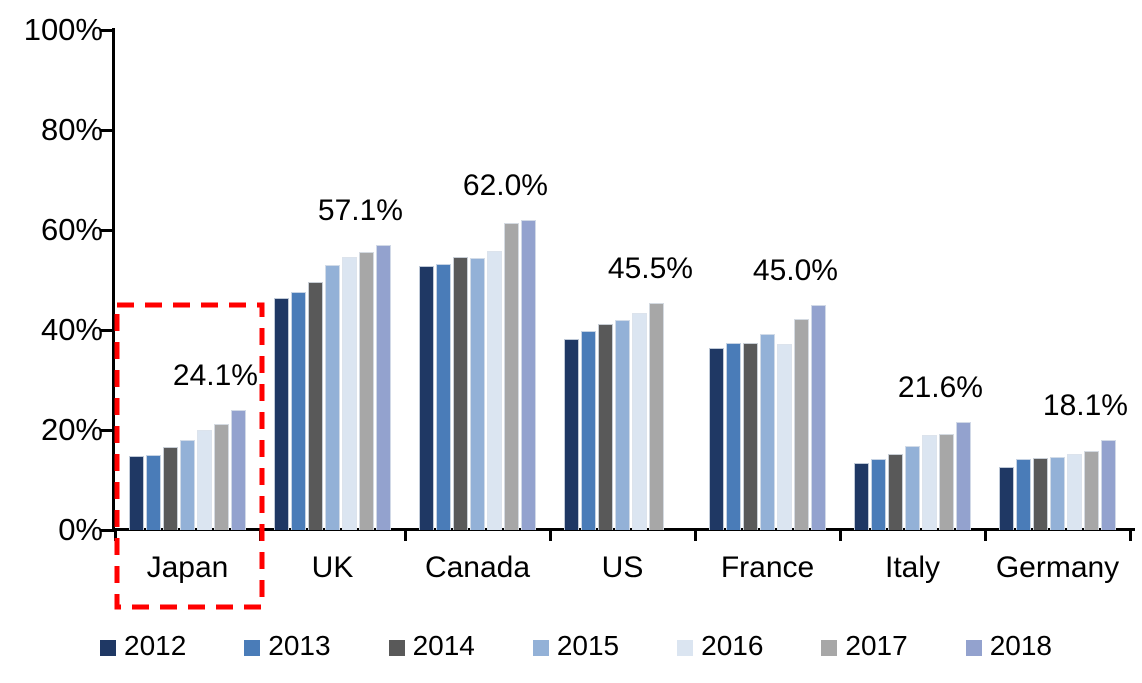 The width and height of the screenshot is (1142, 683). What do you see at coordinates (187, 307) in the screenshot?
I see `bar-group-japan: 24.1% Japan` at bounding box center [187, 307].